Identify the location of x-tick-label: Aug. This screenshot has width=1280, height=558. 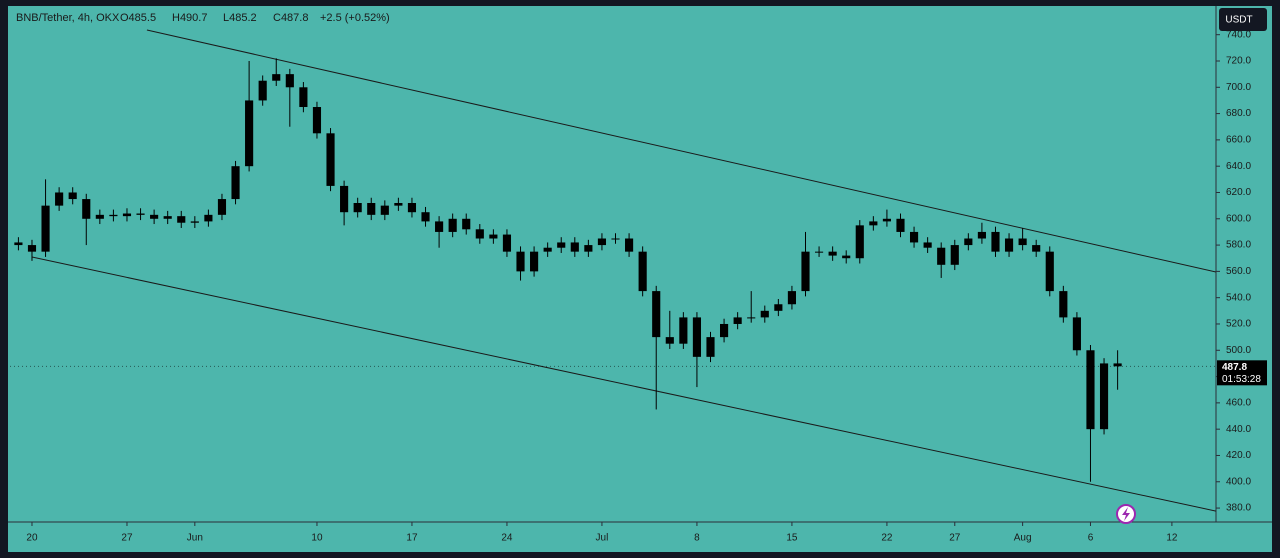
(1023, 538).